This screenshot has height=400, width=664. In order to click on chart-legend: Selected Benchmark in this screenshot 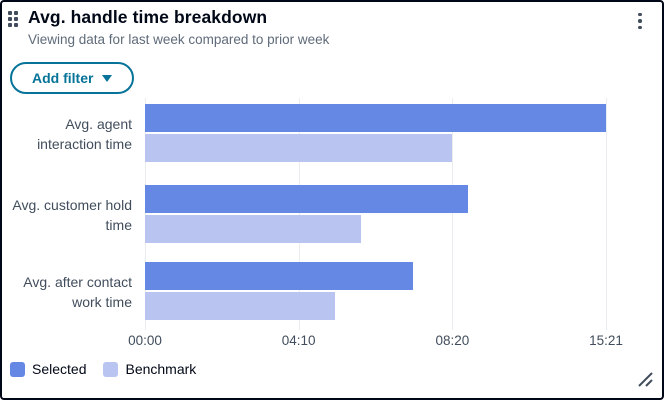, I will do `click(103, 369)`.